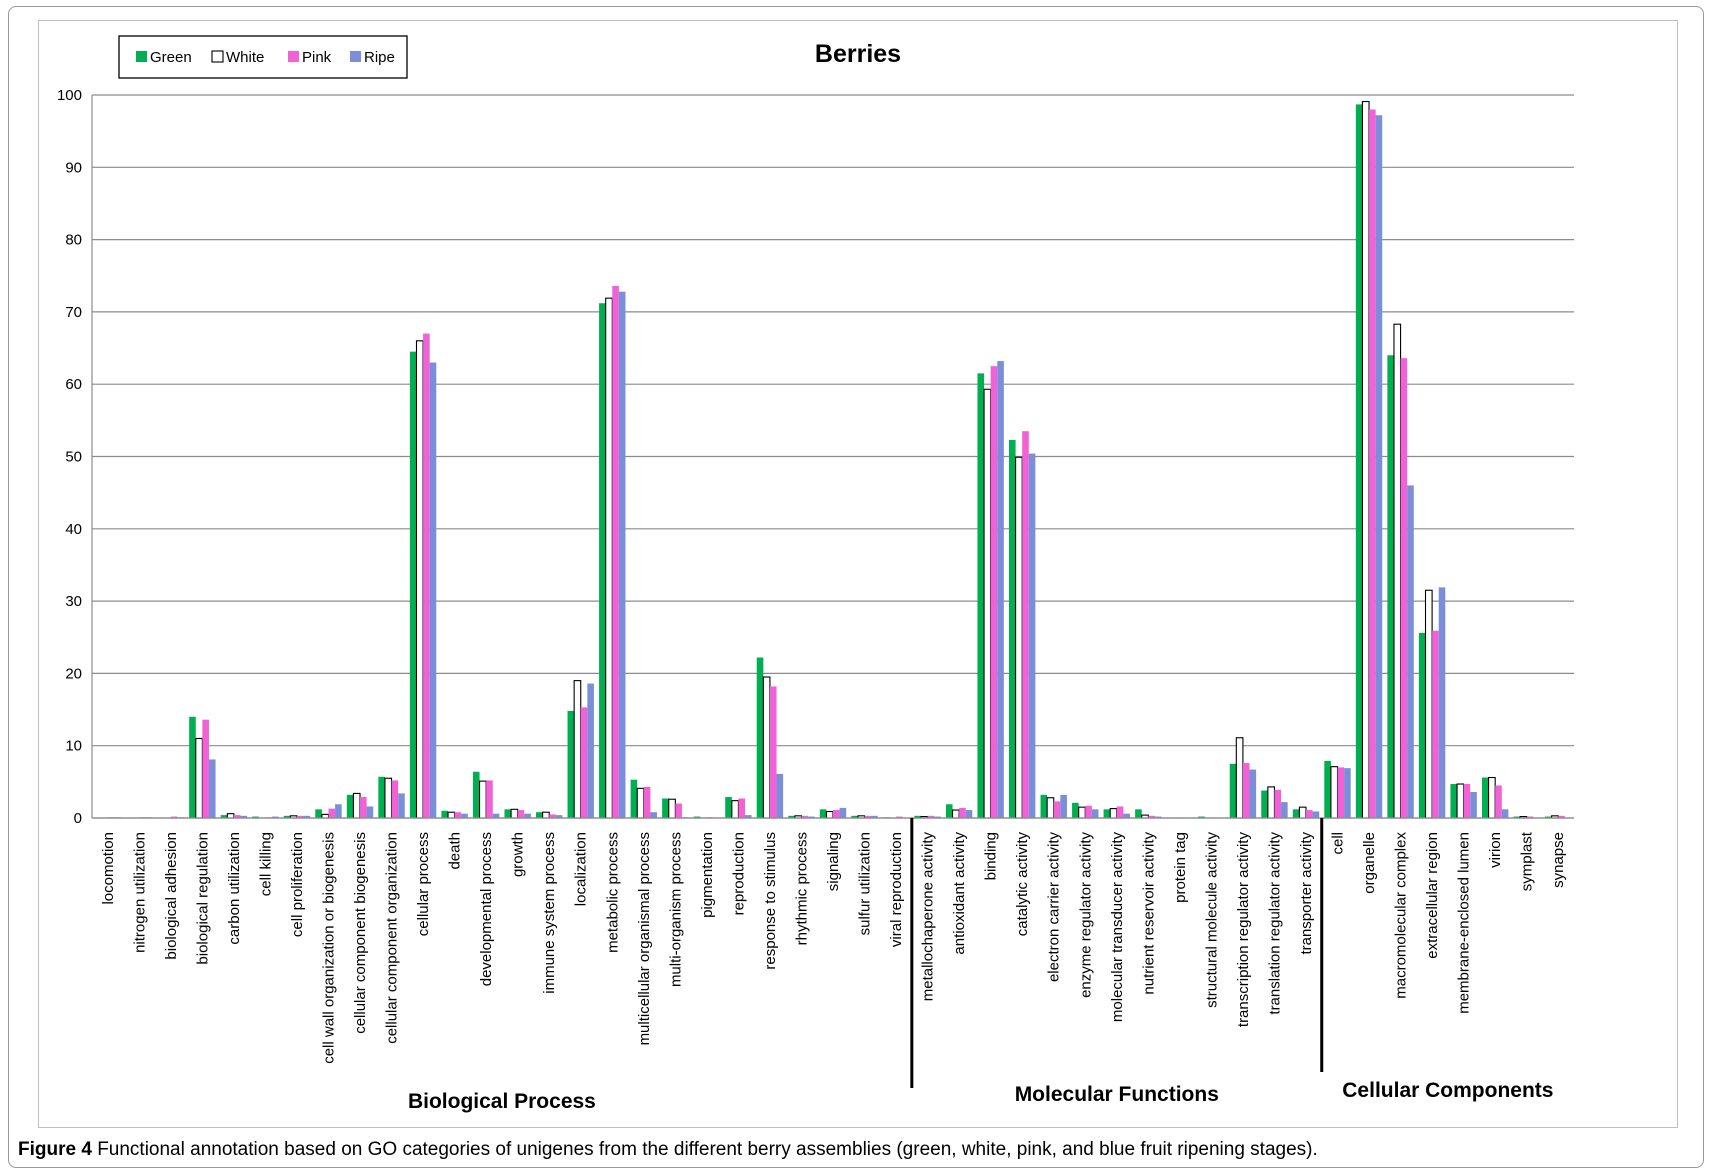  What do you see at coordinates (858, 54) in the screenshot?
I see `chart-title: Berries` at bounding box center [858, 54].